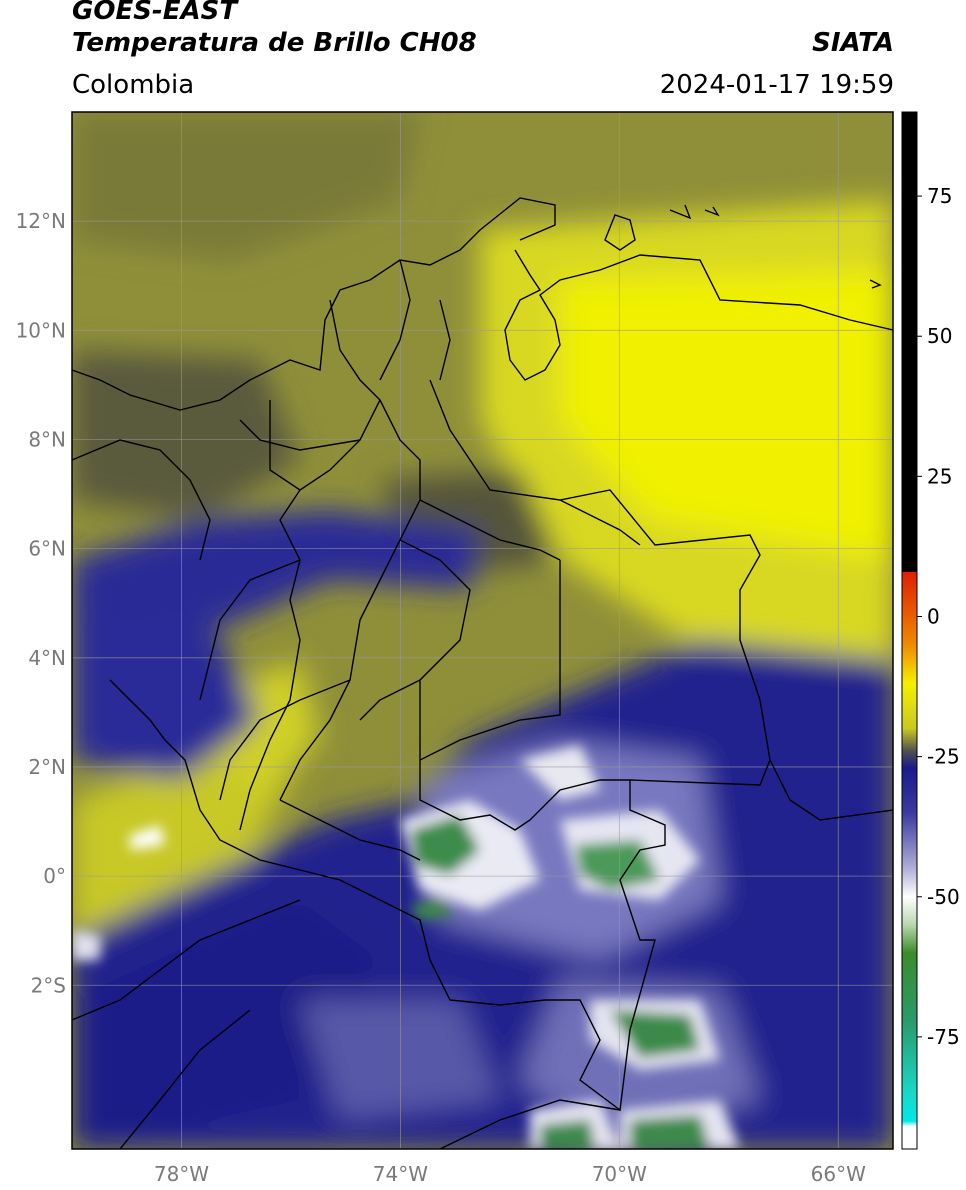 This screenshot has height=1190, width=966. Describe the element at coordinates (54, 876) in the screenshot. I see `lat-tick-label: 0°` at that location.